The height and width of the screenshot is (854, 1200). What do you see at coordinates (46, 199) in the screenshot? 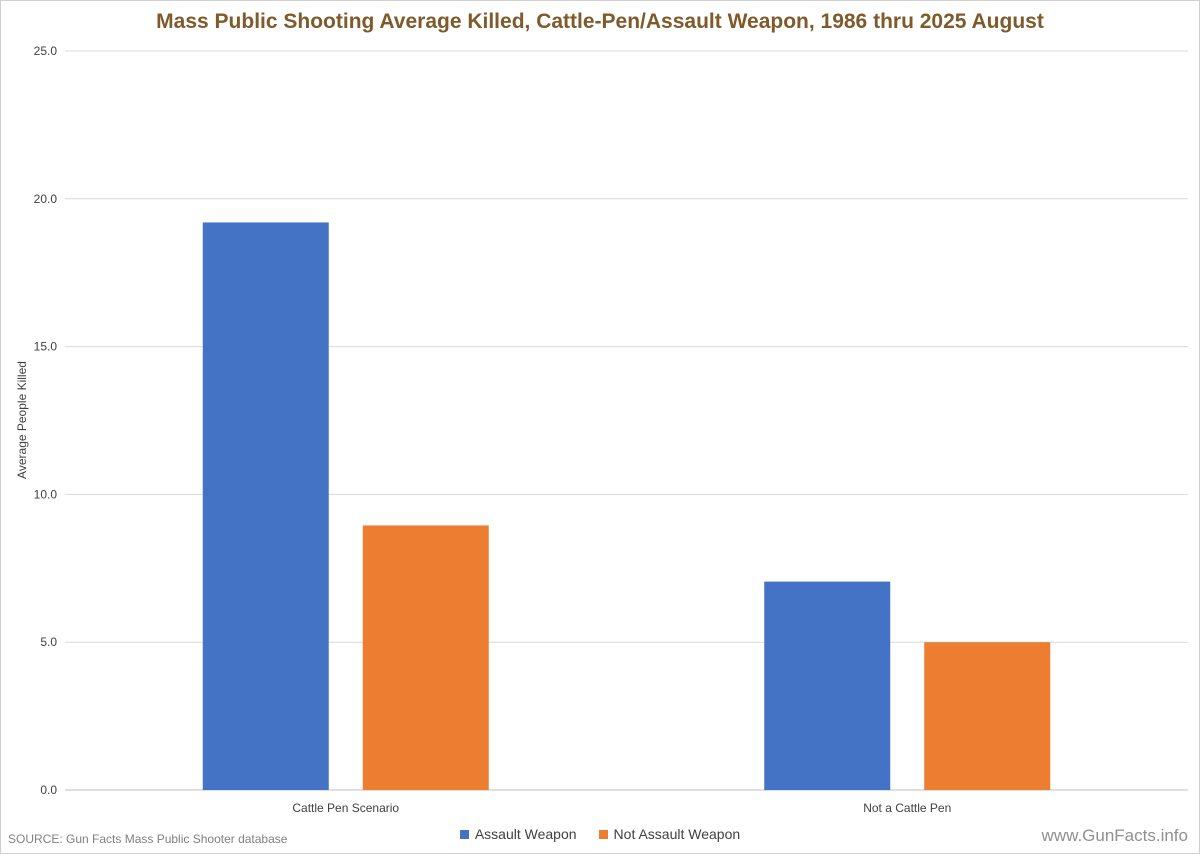
I see `y-tick-label: 20.0` at bounding box center [46, 199].